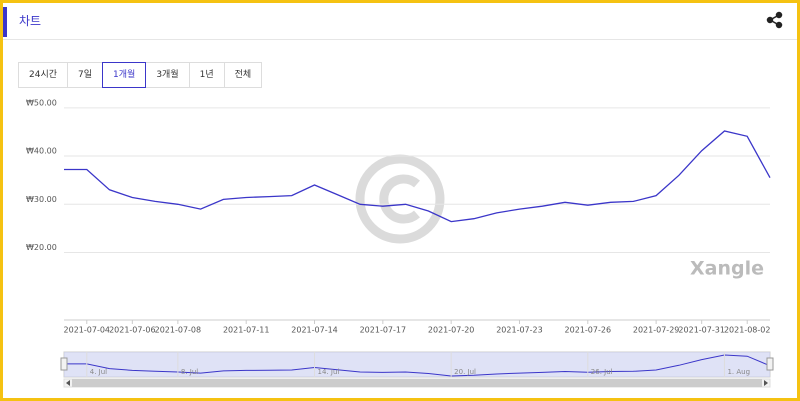 This screenshot has width=800, height=401. I want to click on watermark: Xangle, so click(727, 269).